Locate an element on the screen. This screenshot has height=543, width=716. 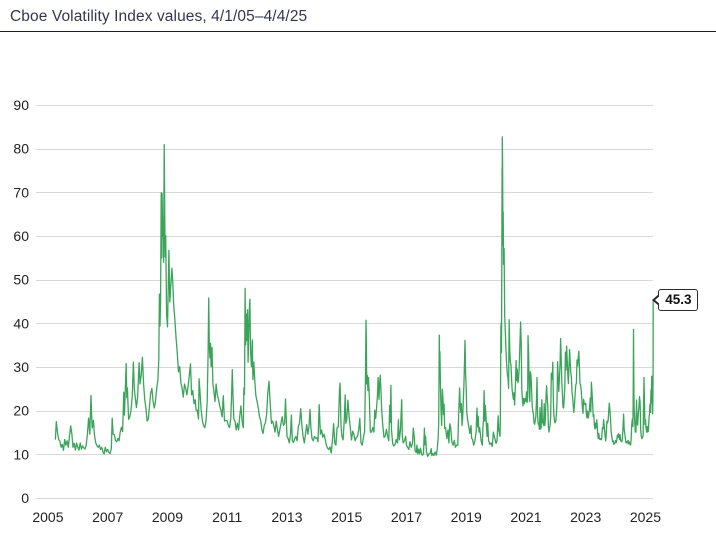
x-tick-label: 2021 is located at coordinates (525, 517).